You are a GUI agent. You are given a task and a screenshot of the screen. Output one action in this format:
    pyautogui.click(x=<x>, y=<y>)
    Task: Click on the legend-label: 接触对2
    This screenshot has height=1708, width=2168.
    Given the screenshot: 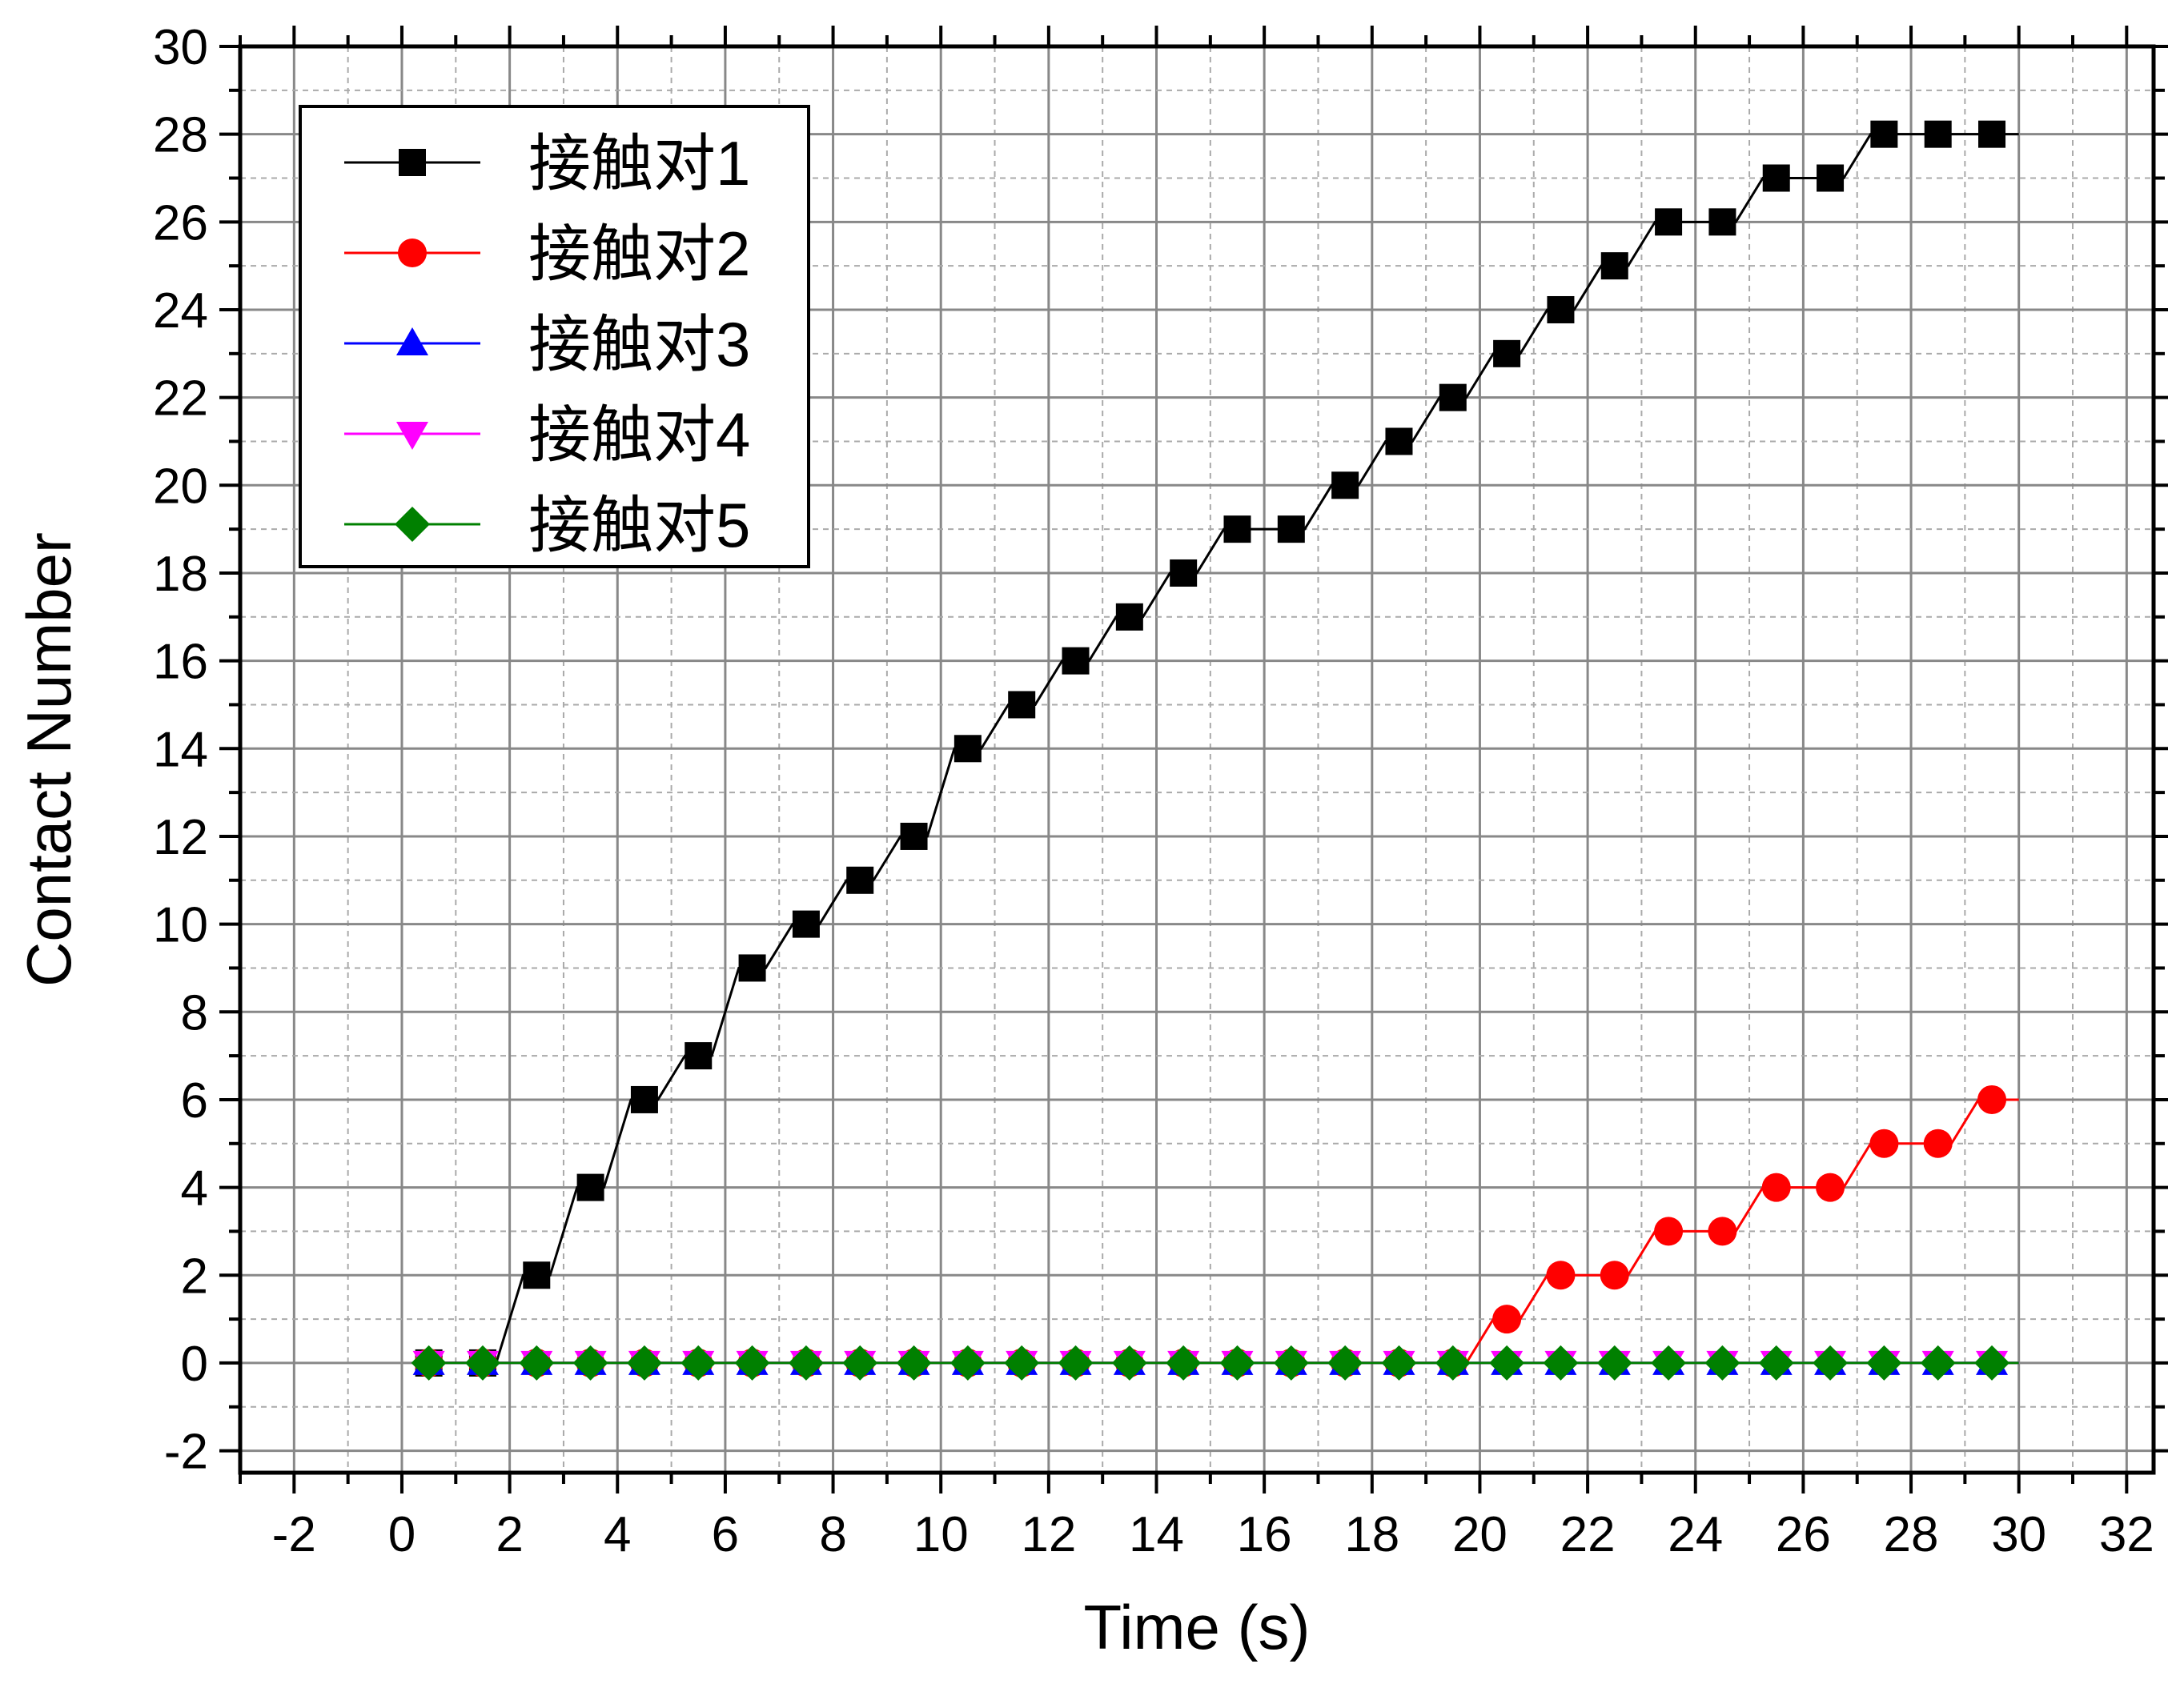 What is the action you would take?
    pyautogui.click(x=639, y=254)
    